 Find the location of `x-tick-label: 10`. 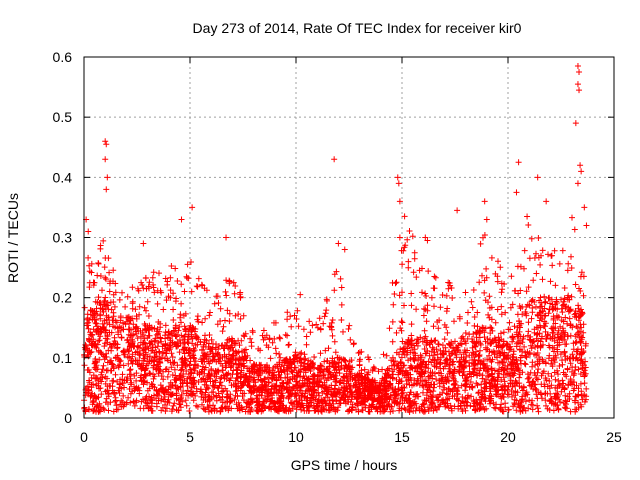

x-tick-label: 10 is located at coordinates (296, 437).